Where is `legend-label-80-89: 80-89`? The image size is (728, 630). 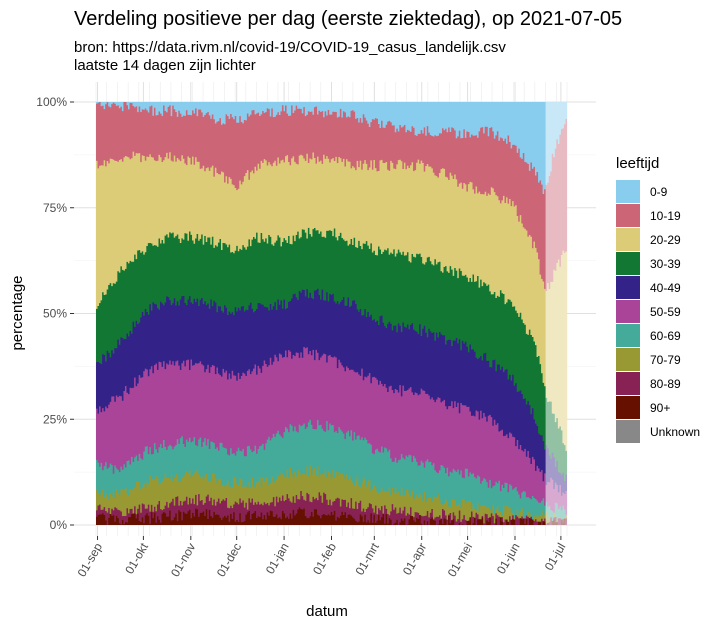
legend-label-80-89: 80-89 is located at coordinates (665, 384).